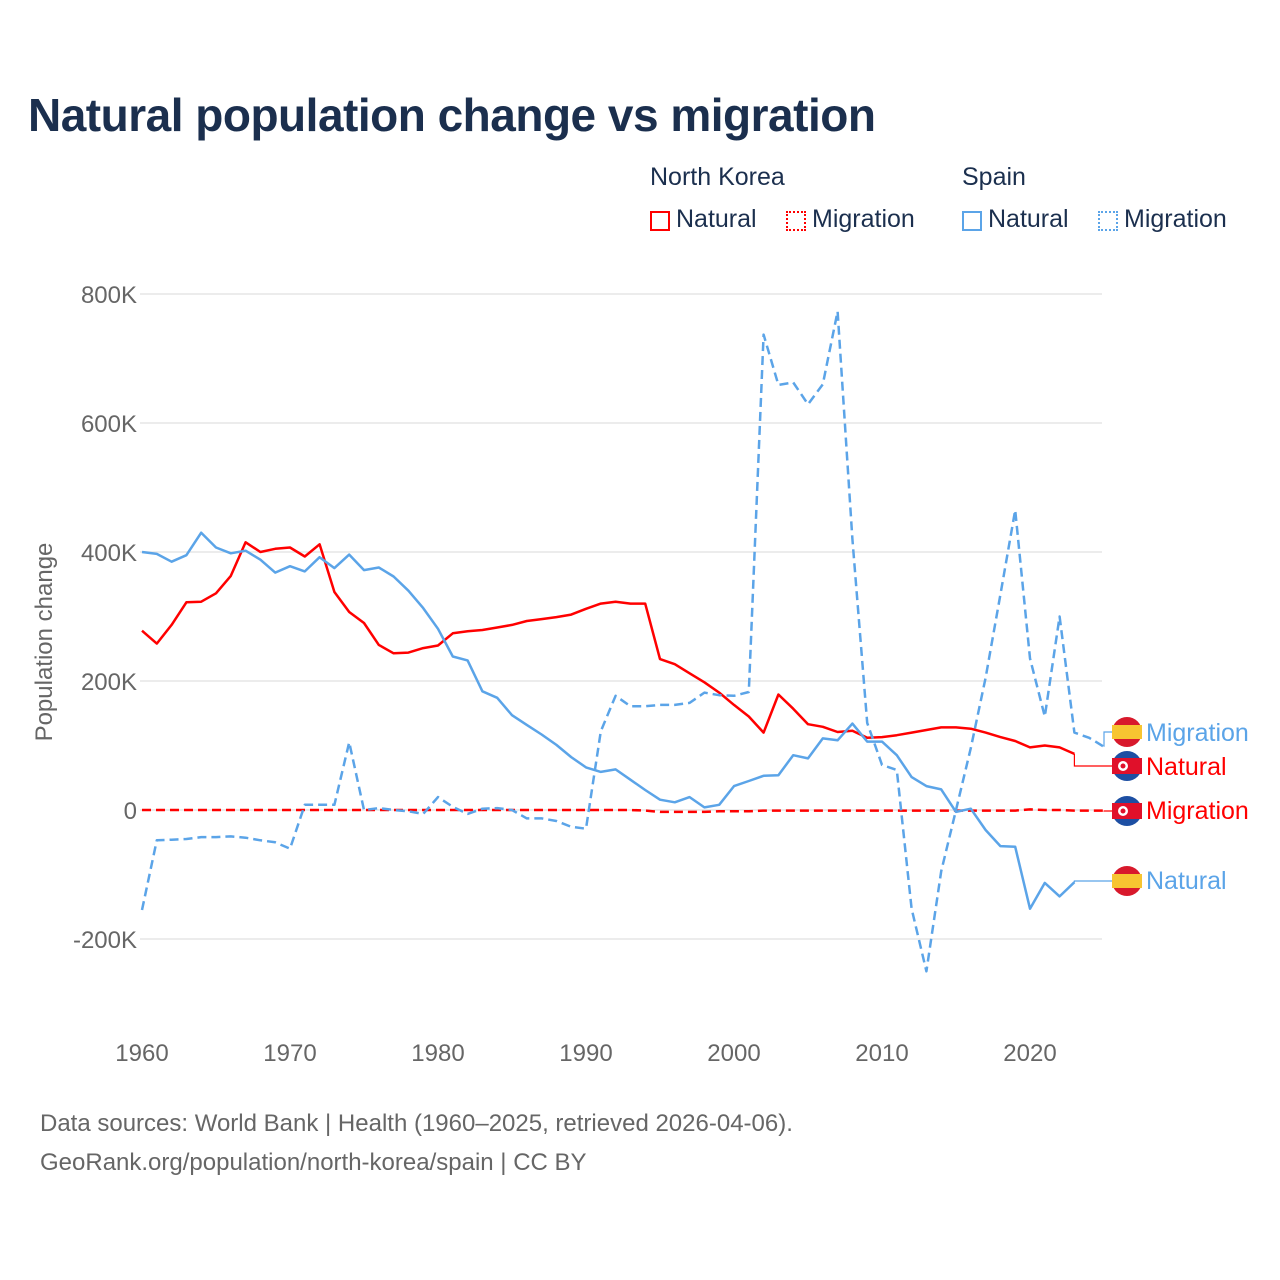  I want to click on legend-item-es-migration: Migration, so click(1162, 219).